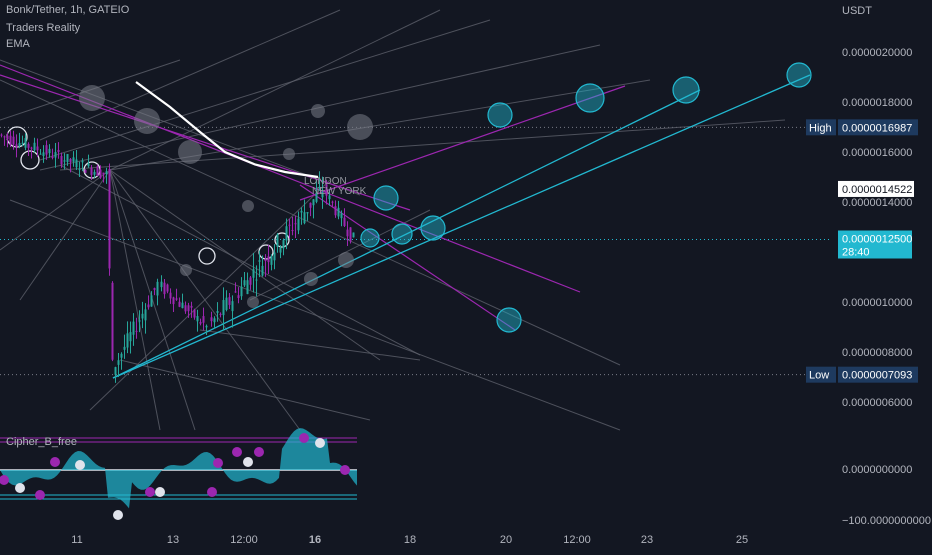  Describe the element at coordinates (877, 203) in the screenshot. I see `y-tick-label: 0.0000014000` at that location.